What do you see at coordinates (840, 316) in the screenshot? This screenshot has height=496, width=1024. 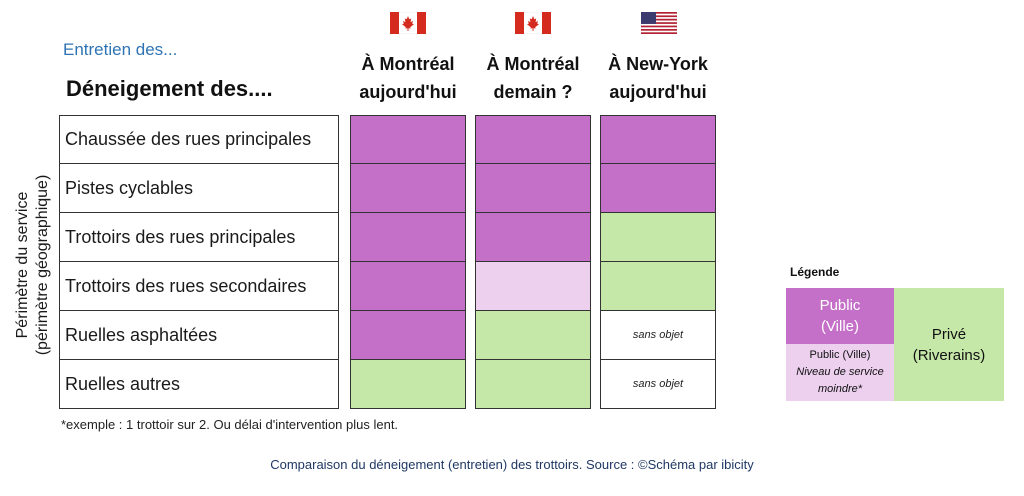 I see `legend-public: Public (Ville)` at bounding box center [840, 316].